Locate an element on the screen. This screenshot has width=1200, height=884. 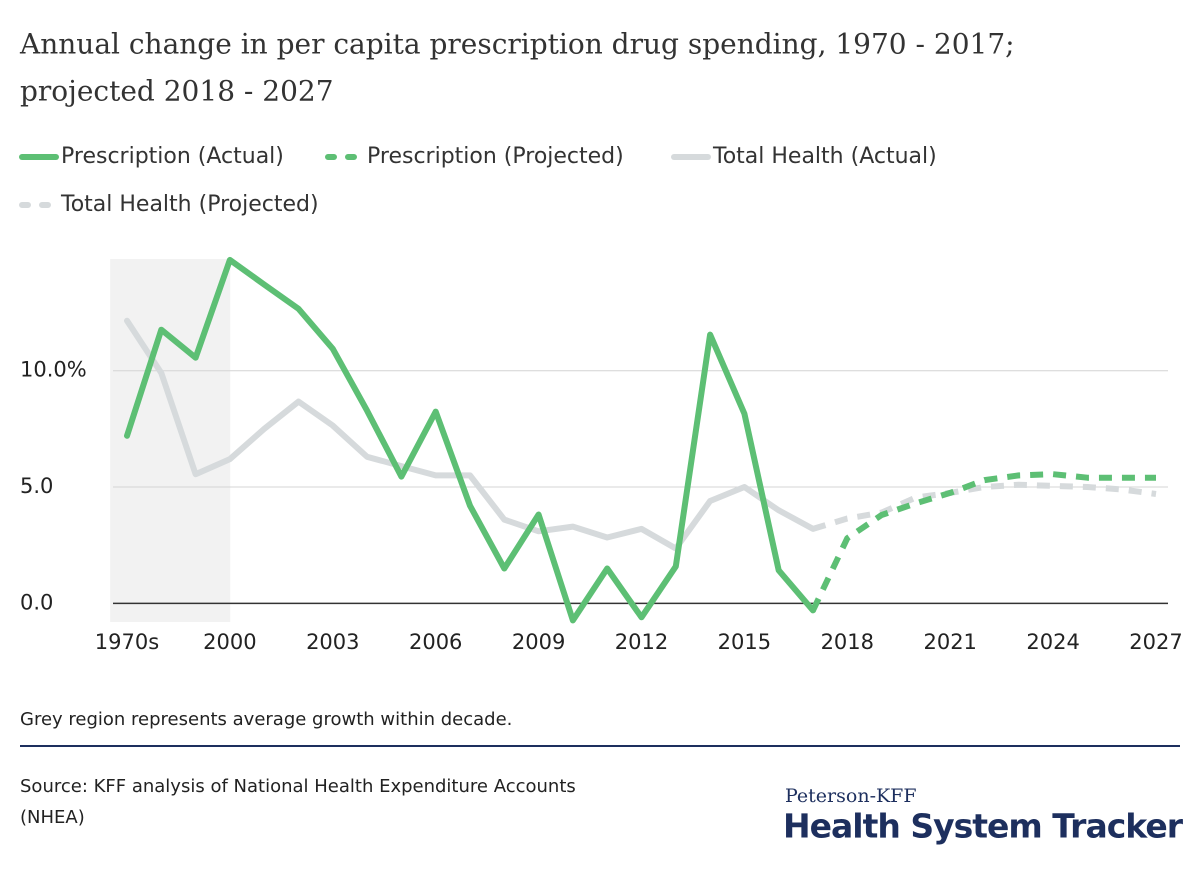
y-tick-label: 5.0 is located at coordinates (36, 486).